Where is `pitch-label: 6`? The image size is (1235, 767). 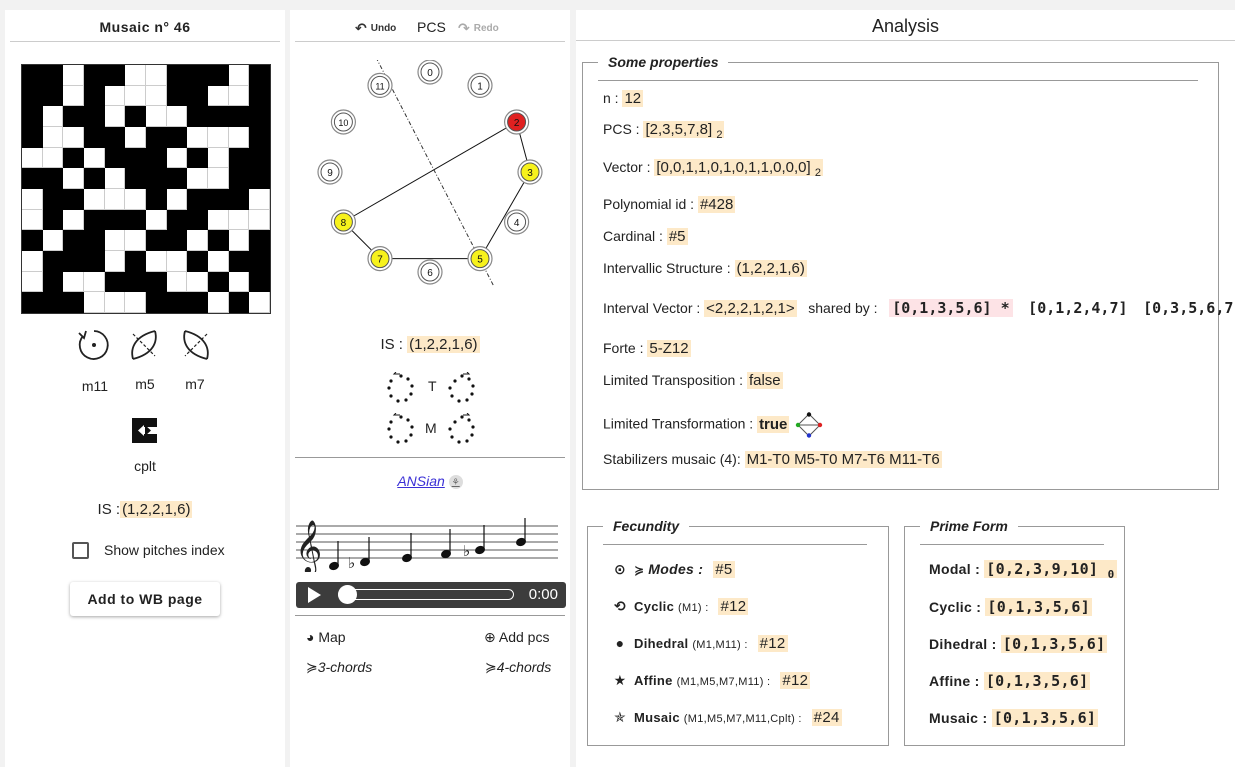 pitch-label: 6 is located at coordinates (430, 273).